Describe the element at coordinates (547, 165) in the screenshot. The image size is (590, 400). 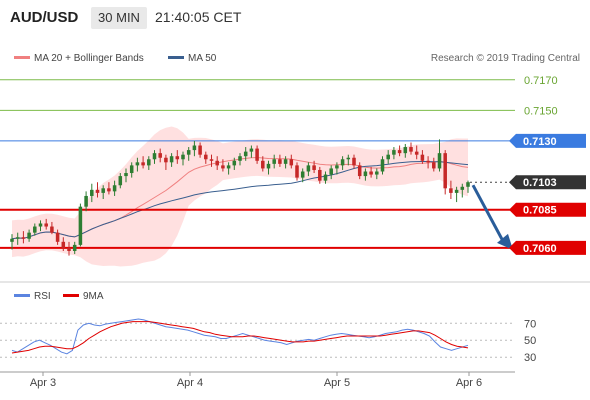
I see `level-tags: 0.7170 0.7150 0.7130 0.7103 0.7085 0.7060` at that location.